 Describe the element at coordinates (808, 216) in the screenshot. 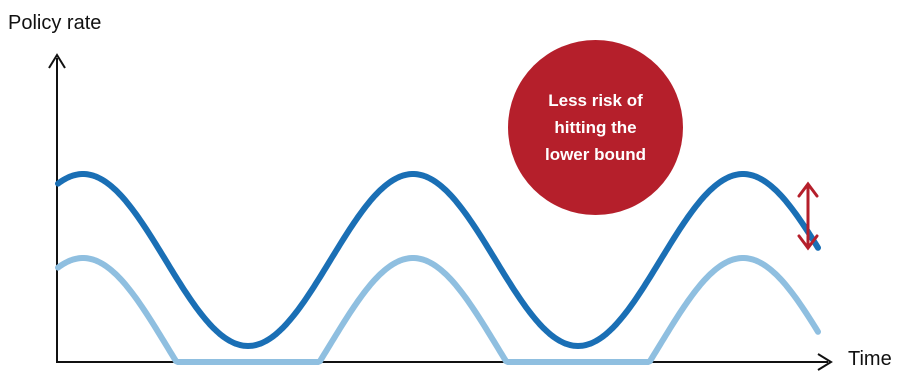

I see `gap-double-arrow` at that location.